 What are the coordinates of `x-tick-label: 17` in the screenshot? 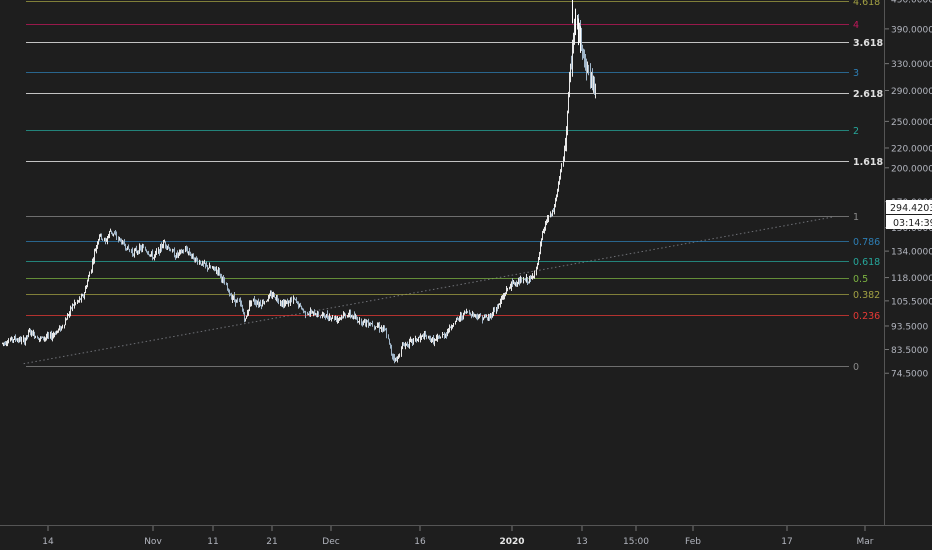 It's located at (786, 542).